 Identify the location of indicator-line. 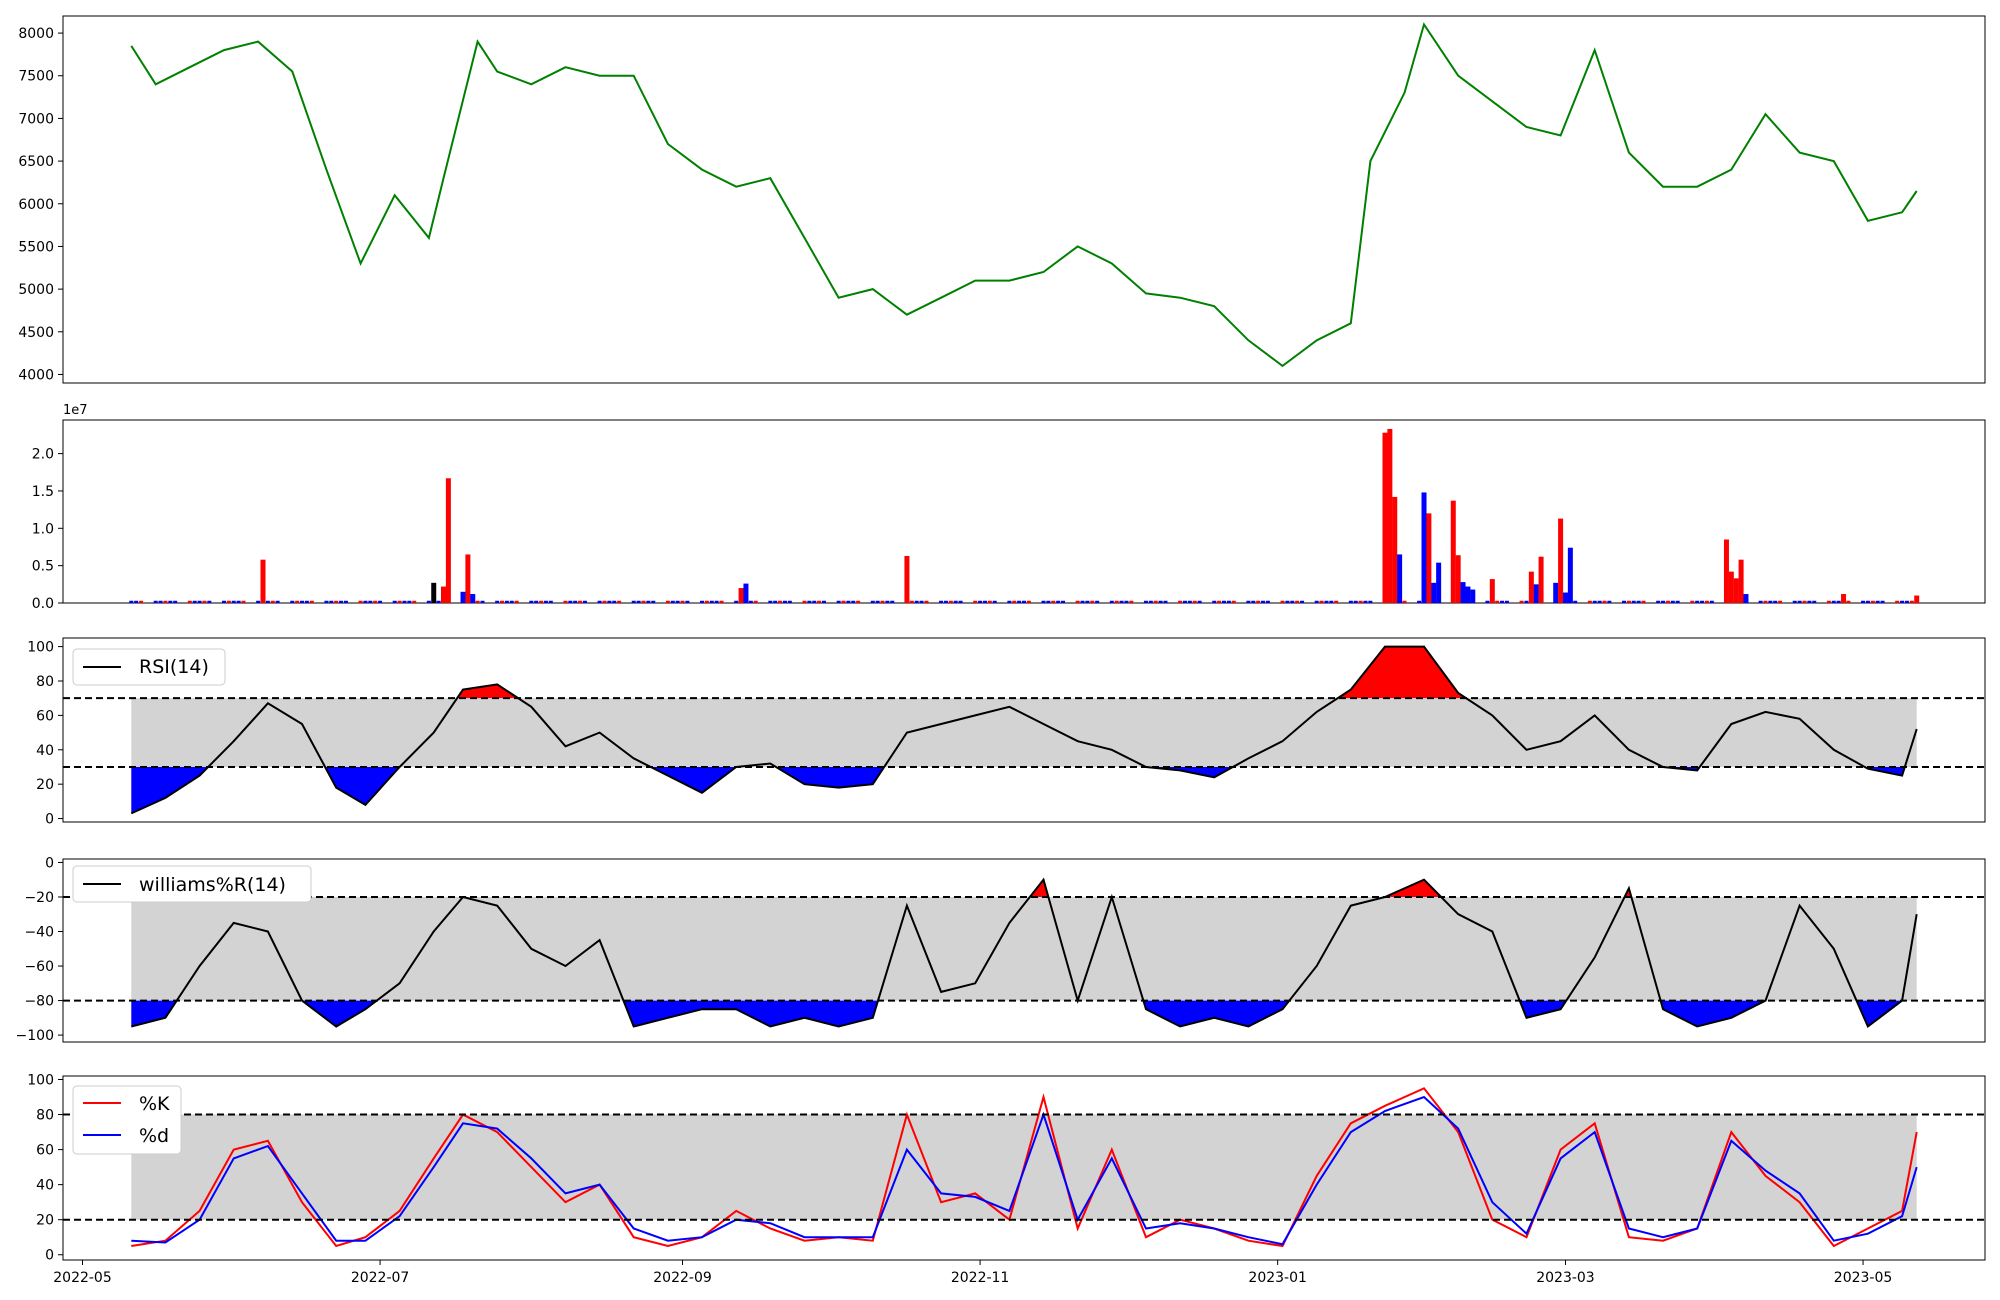
(1024, 953).